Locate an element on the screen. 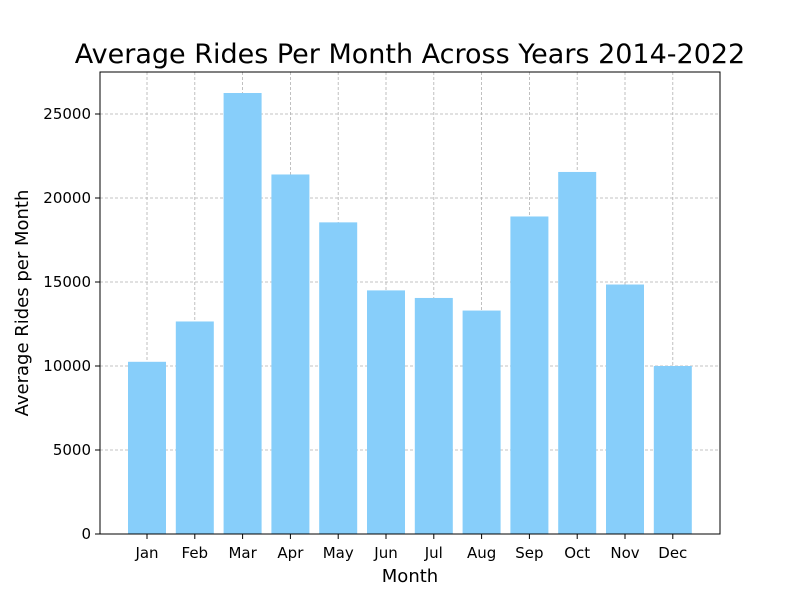  bar-may is located at coordinates (338, 378).